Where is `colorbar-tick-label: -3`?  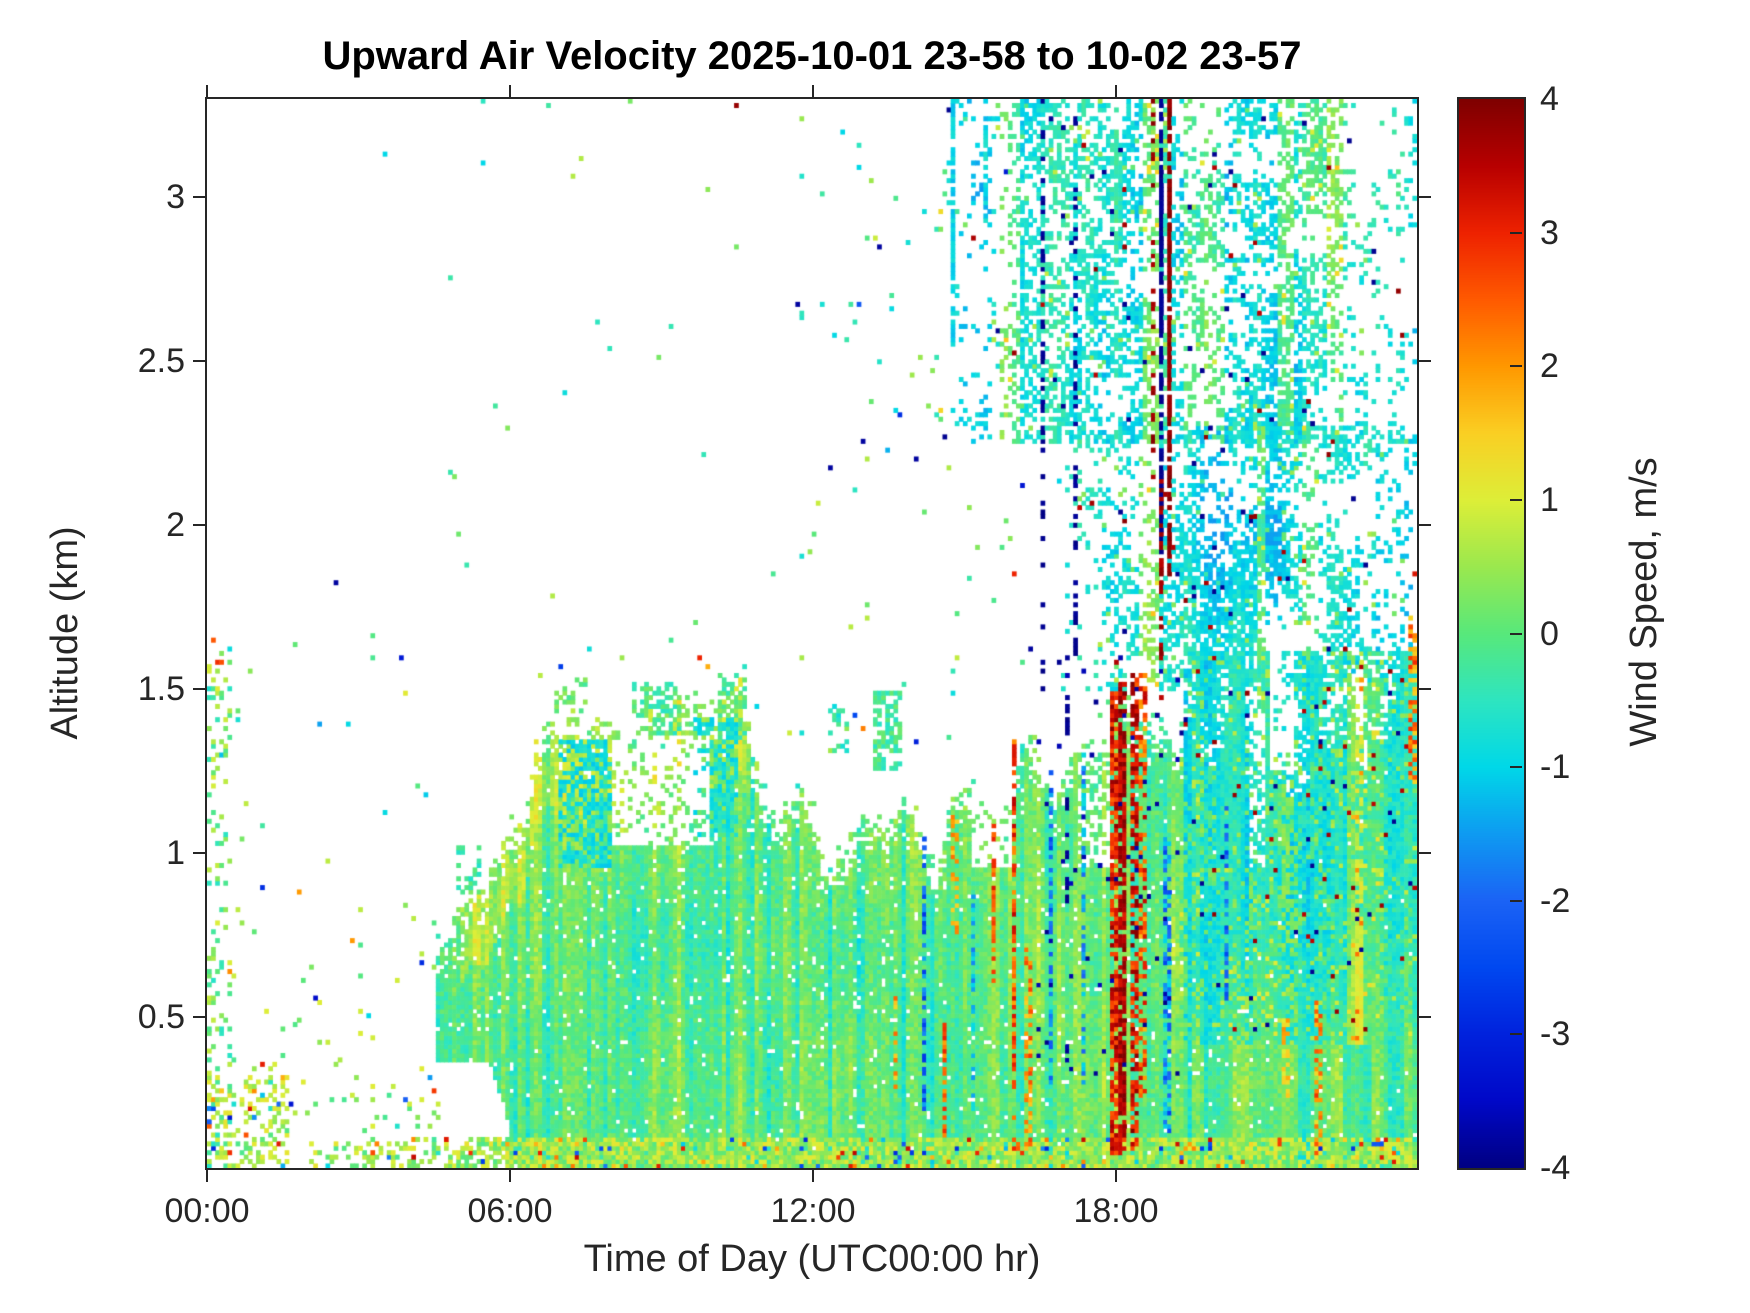
colorbar-tick-label: -3 is located at coordinates (1555, 1034).